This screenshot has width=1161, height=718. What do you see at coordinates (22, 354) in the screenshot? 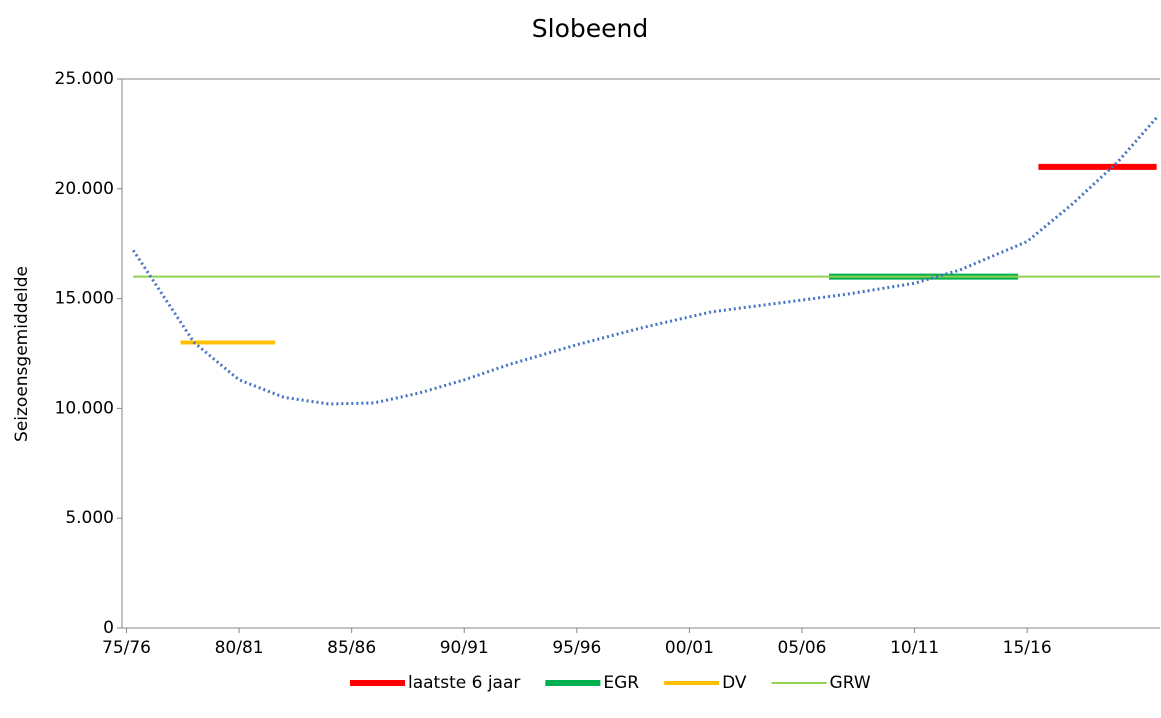
I see `y-axis-label: Seizoensgemiddelde` at bounding box center [22, 354].